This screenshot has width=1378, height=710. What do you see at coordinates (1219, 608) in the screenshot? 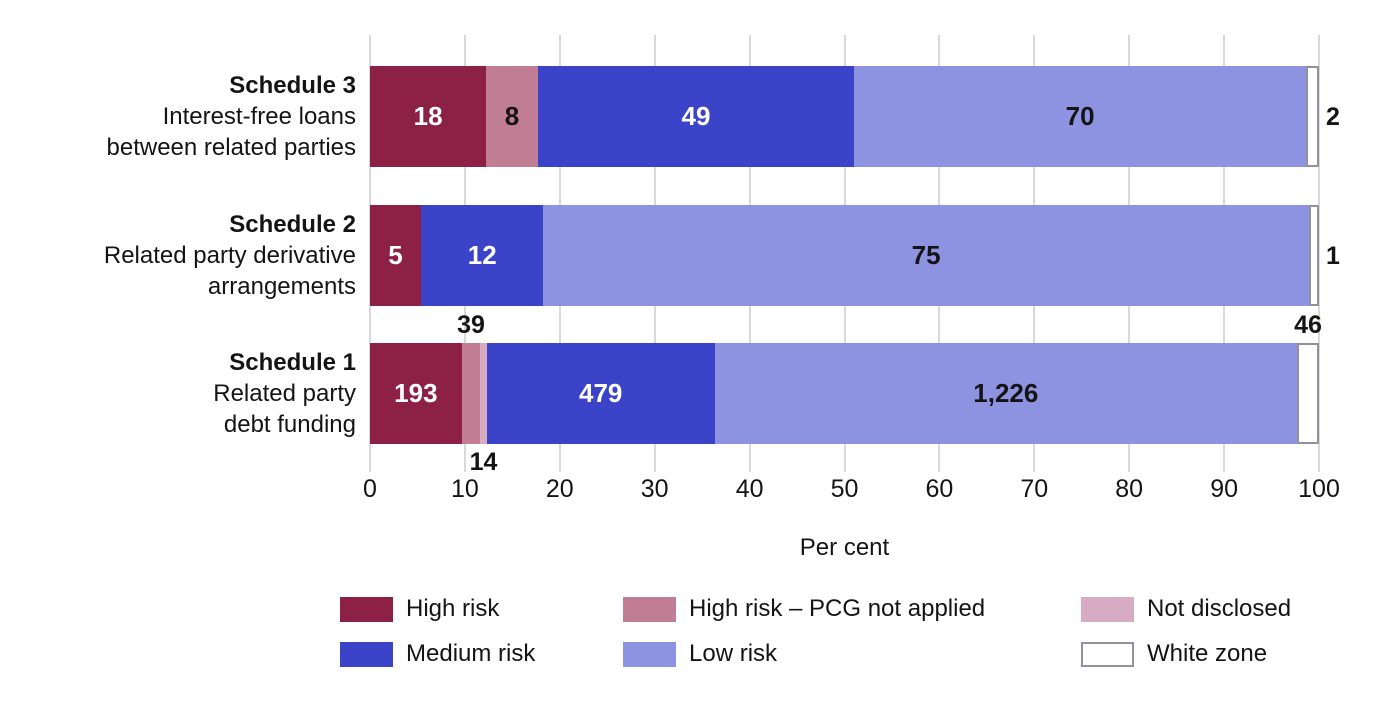
I see `legend-label-notdisclosed: Not disclosed` at bounding box center [1219, 608].